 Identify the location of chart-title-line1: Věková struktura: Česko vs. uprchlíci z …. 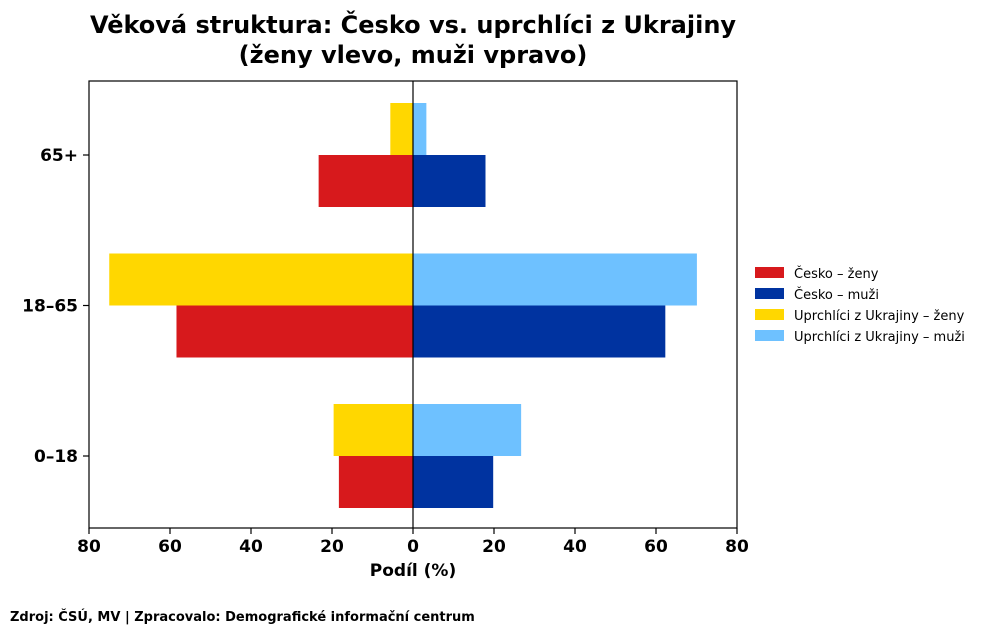
(413, 24).